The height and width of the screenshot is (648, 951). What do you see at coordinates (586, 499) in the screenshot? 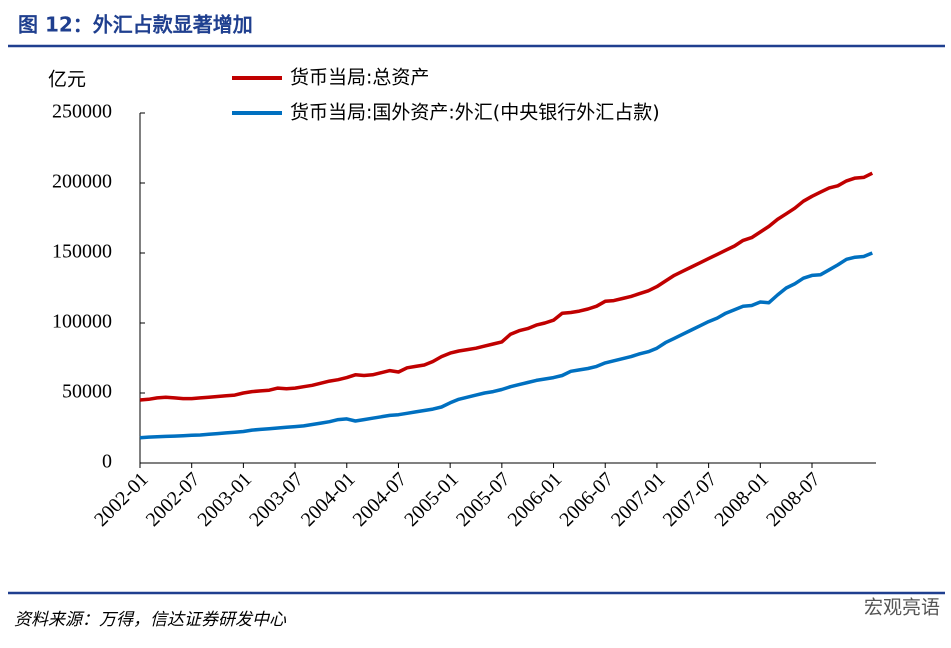
I see `x-tick-label: 2006-07` at bounding box center [586, 499].